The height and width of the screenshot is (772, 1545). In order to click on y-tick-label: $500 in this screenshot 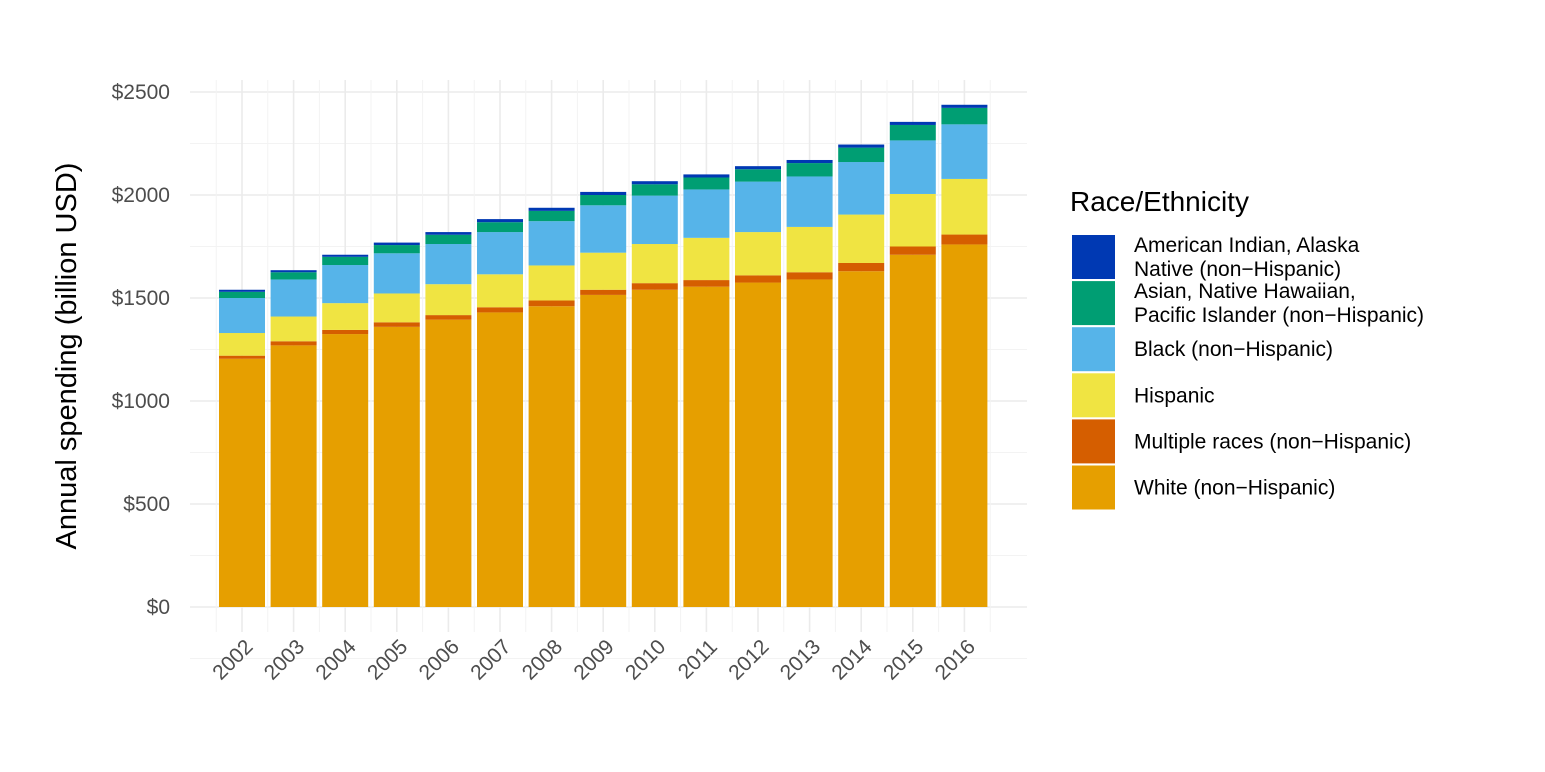, I will do `click(146, 504)`.